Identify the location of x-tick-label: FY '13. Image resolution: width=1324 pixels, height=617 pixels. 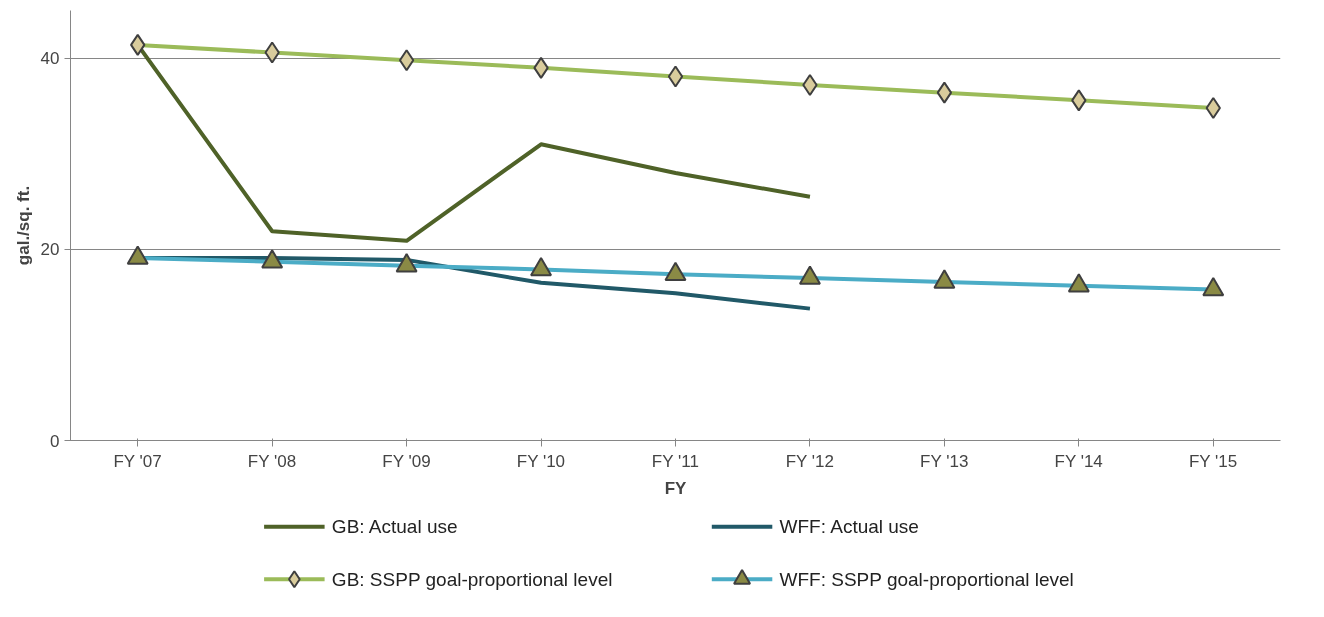
(944, 461).